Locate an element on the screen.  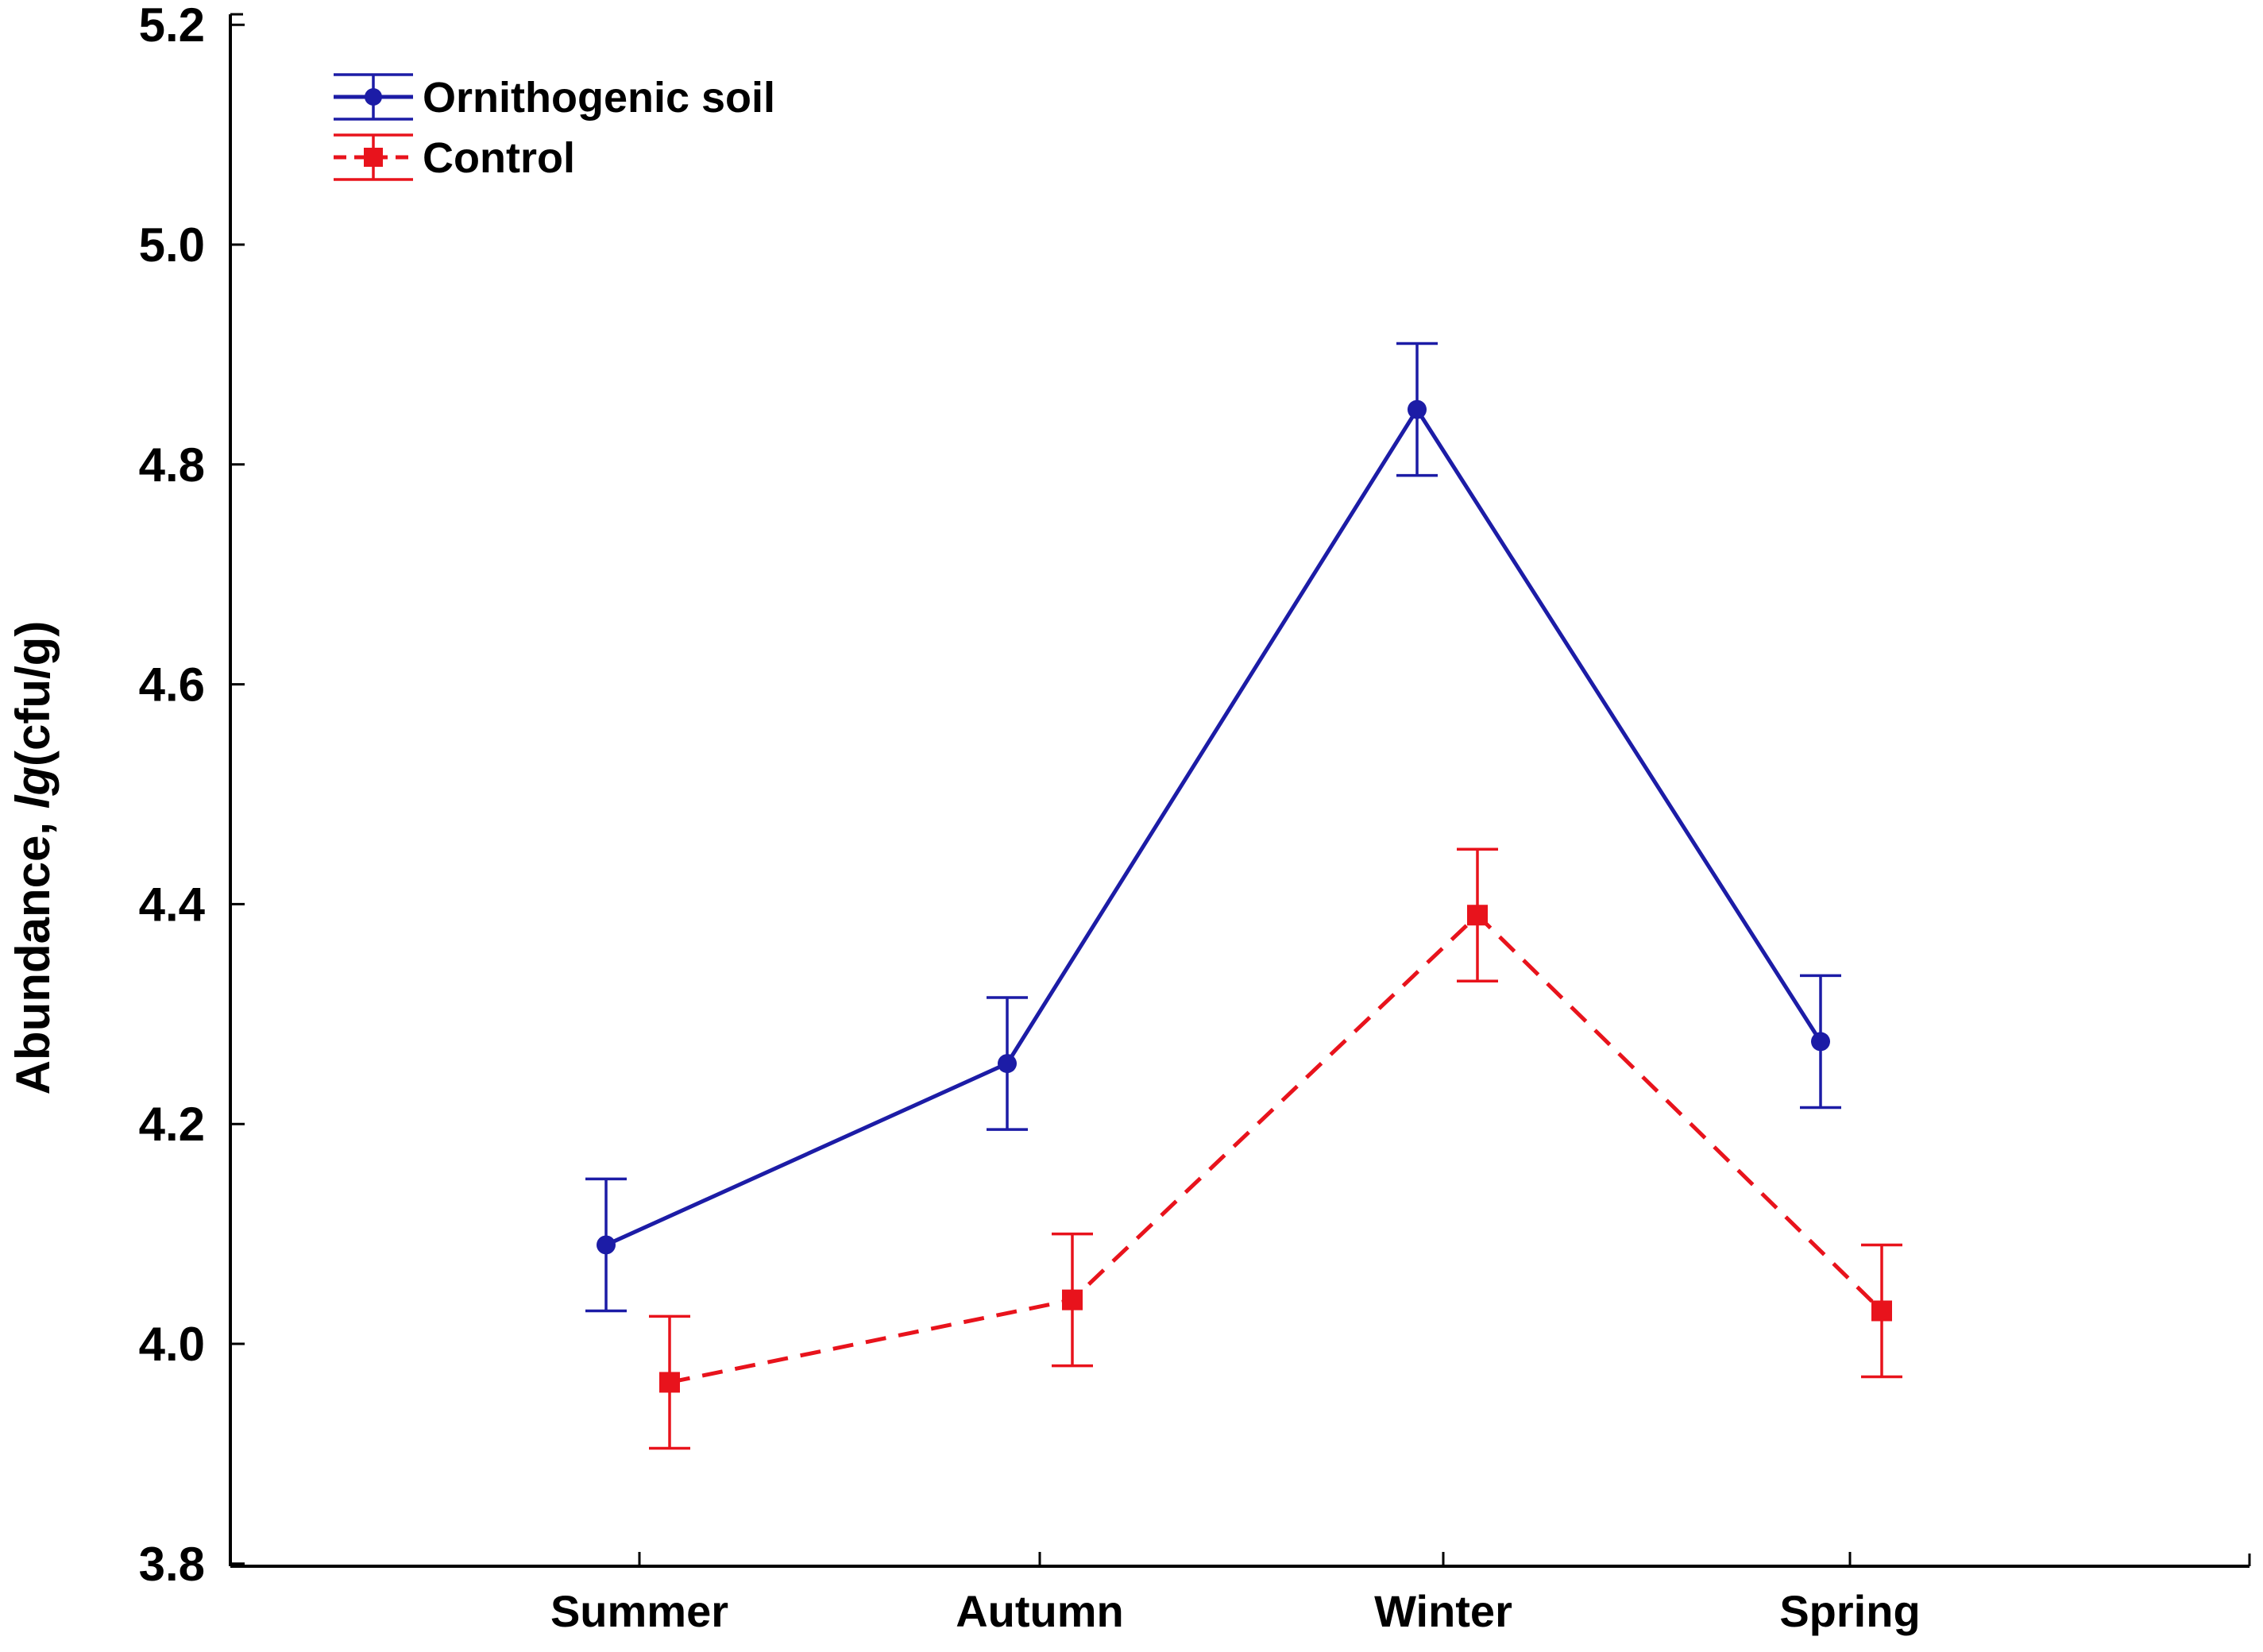
y-tick-label: 5.0 is located at coordinates (172, 245).